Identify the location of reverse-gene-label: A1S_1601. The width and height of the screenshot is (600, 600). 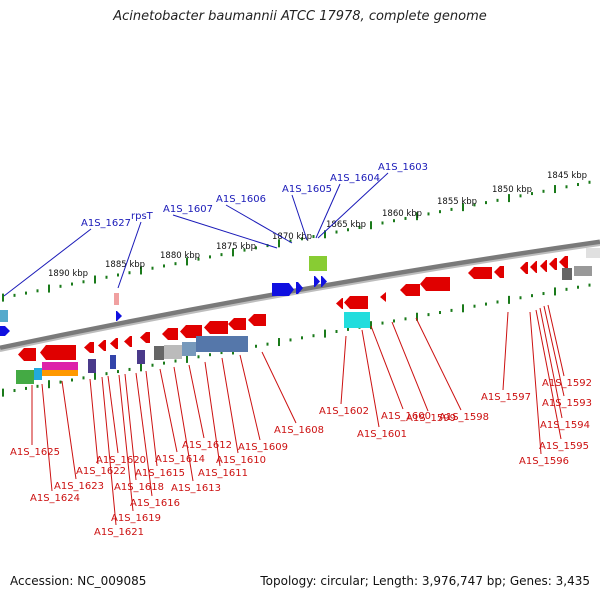
(382, 434).